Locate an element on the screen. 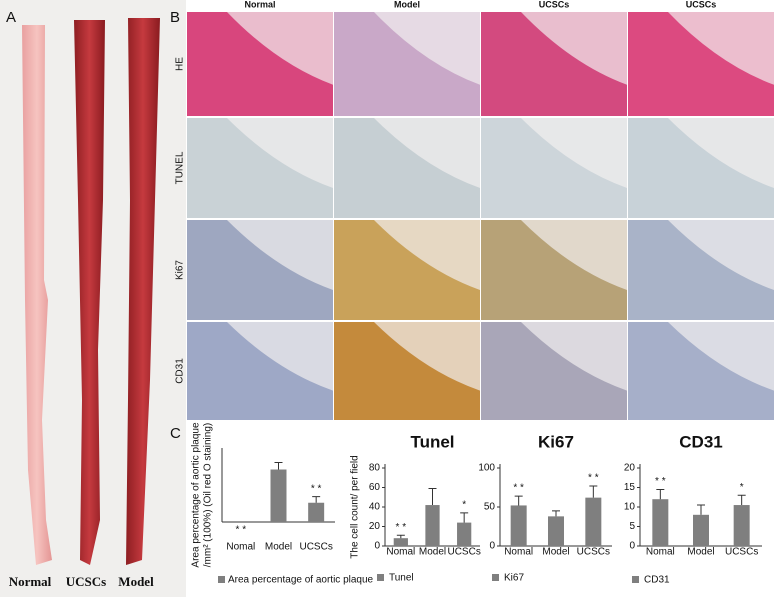 Image resolution: width=778 pixels, height=597 pixels. y-tick-label: 80 is located at coordinates (375, 468).